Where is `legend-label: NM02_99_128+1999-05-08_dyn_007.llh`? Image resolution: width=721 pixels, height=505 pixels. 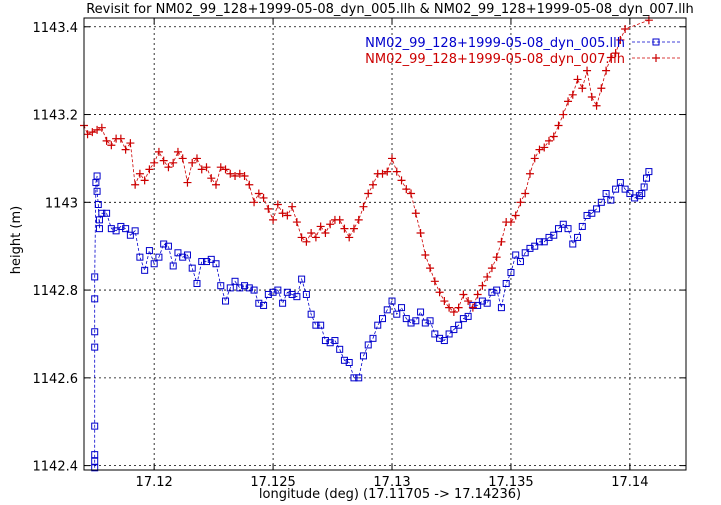 legend-label: NM02_99_128+1999-05-08_dyn_007.llh is located at coordinates (495, 59).